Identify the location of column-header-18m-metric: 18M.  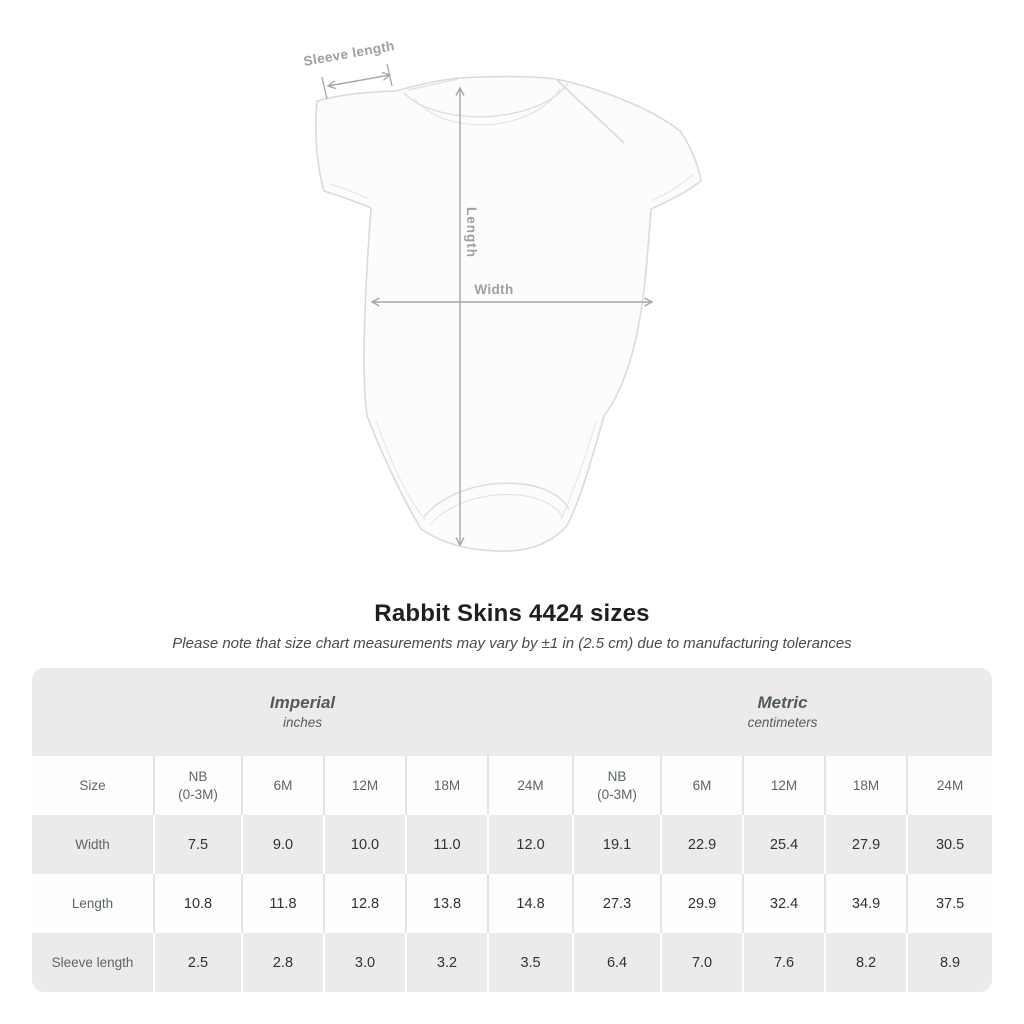
(866, 785).